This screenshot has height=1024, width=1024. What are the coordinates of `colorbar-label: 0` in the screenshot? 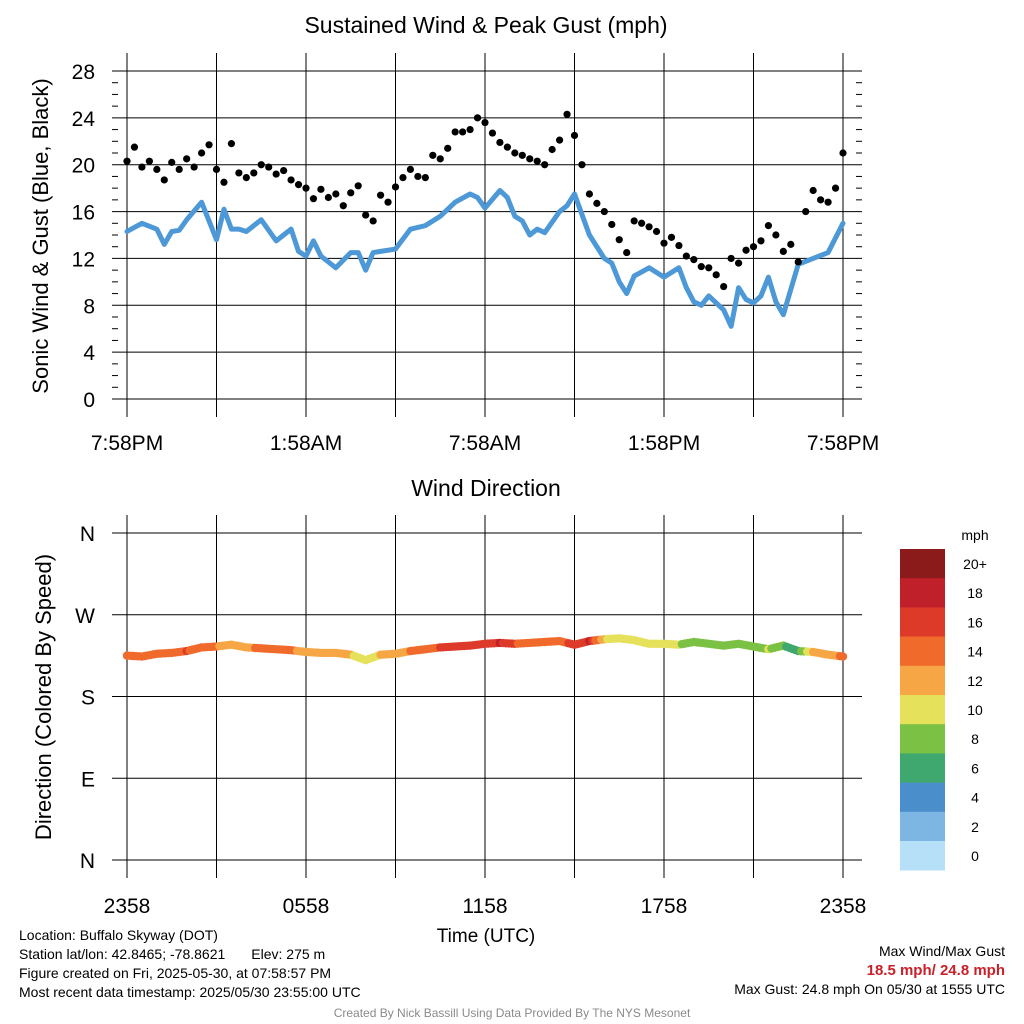 It's located at (975, 856).